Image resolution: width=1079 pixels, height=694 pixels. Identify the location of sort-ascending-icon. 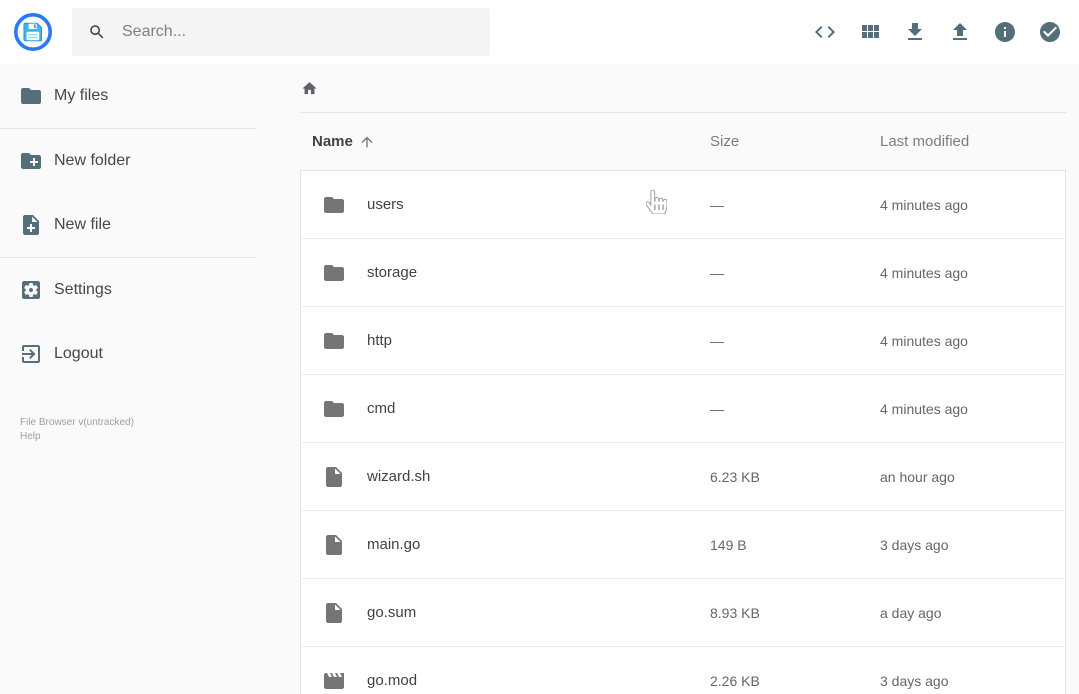
(367, 142).